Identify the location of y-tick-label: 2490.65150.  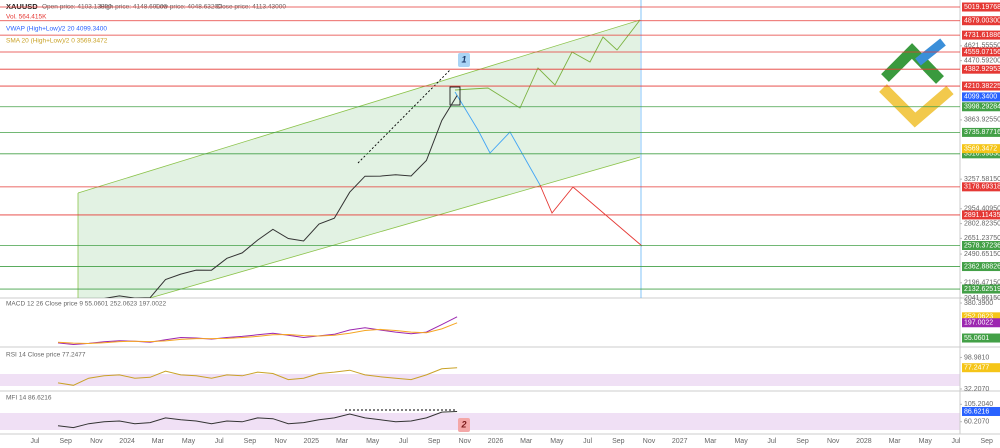
(982, 254).